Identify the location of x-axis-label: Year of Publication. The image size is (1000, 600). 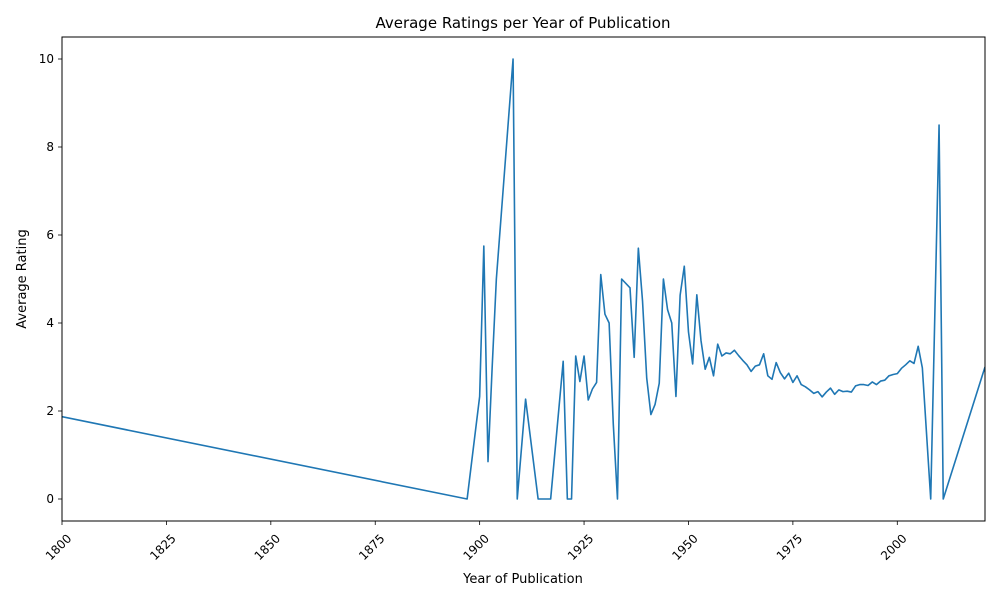
(522, 579).